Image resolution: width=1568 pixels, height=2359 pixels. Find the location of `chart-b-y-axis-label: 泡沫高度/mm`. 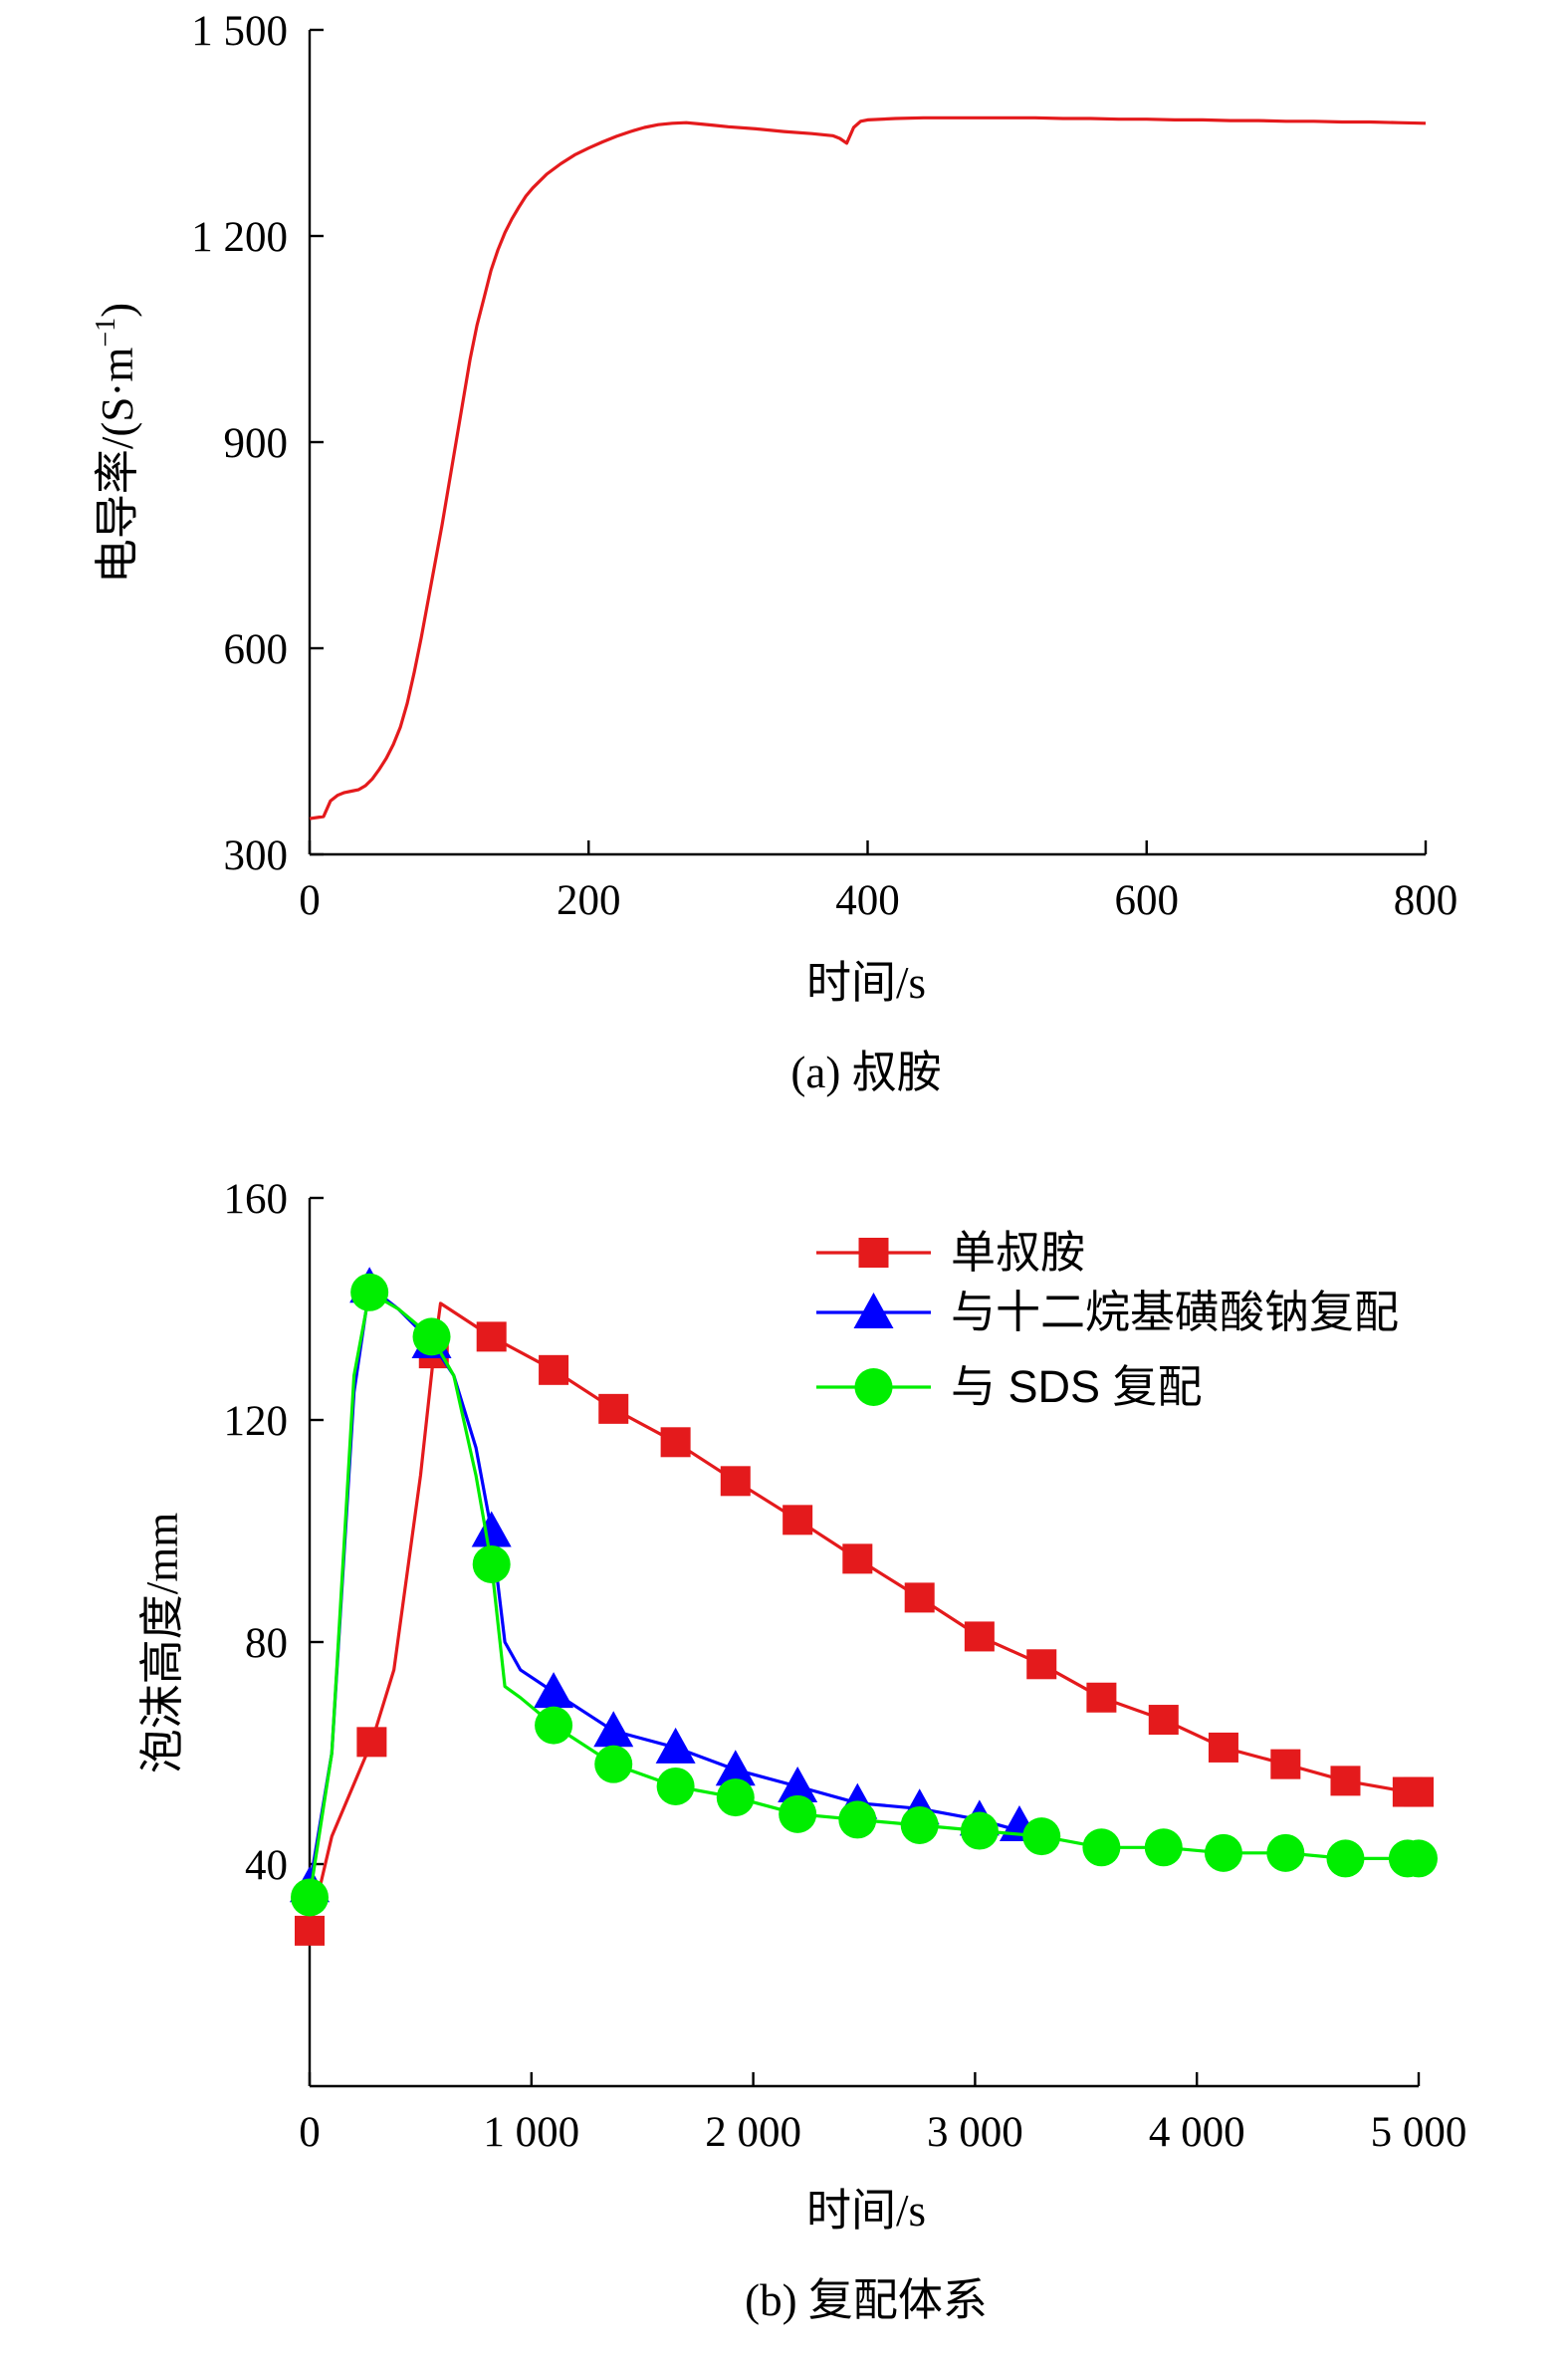

chart-b-y-axis-label: 泡沫高度/mm is located at coordinates (162, 1643).